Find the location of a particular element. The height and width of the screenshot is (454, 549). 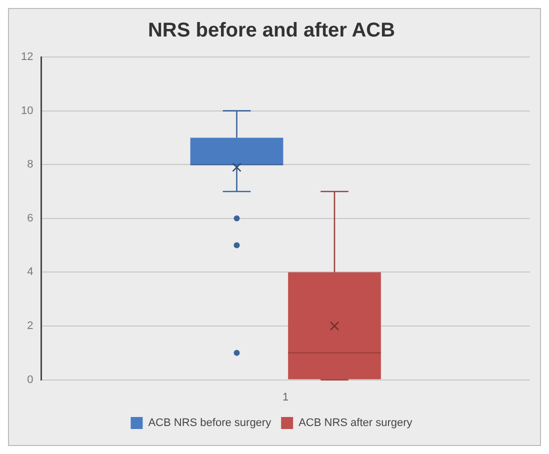

x-tick-label: 1 is located at coordinates (285, 397).